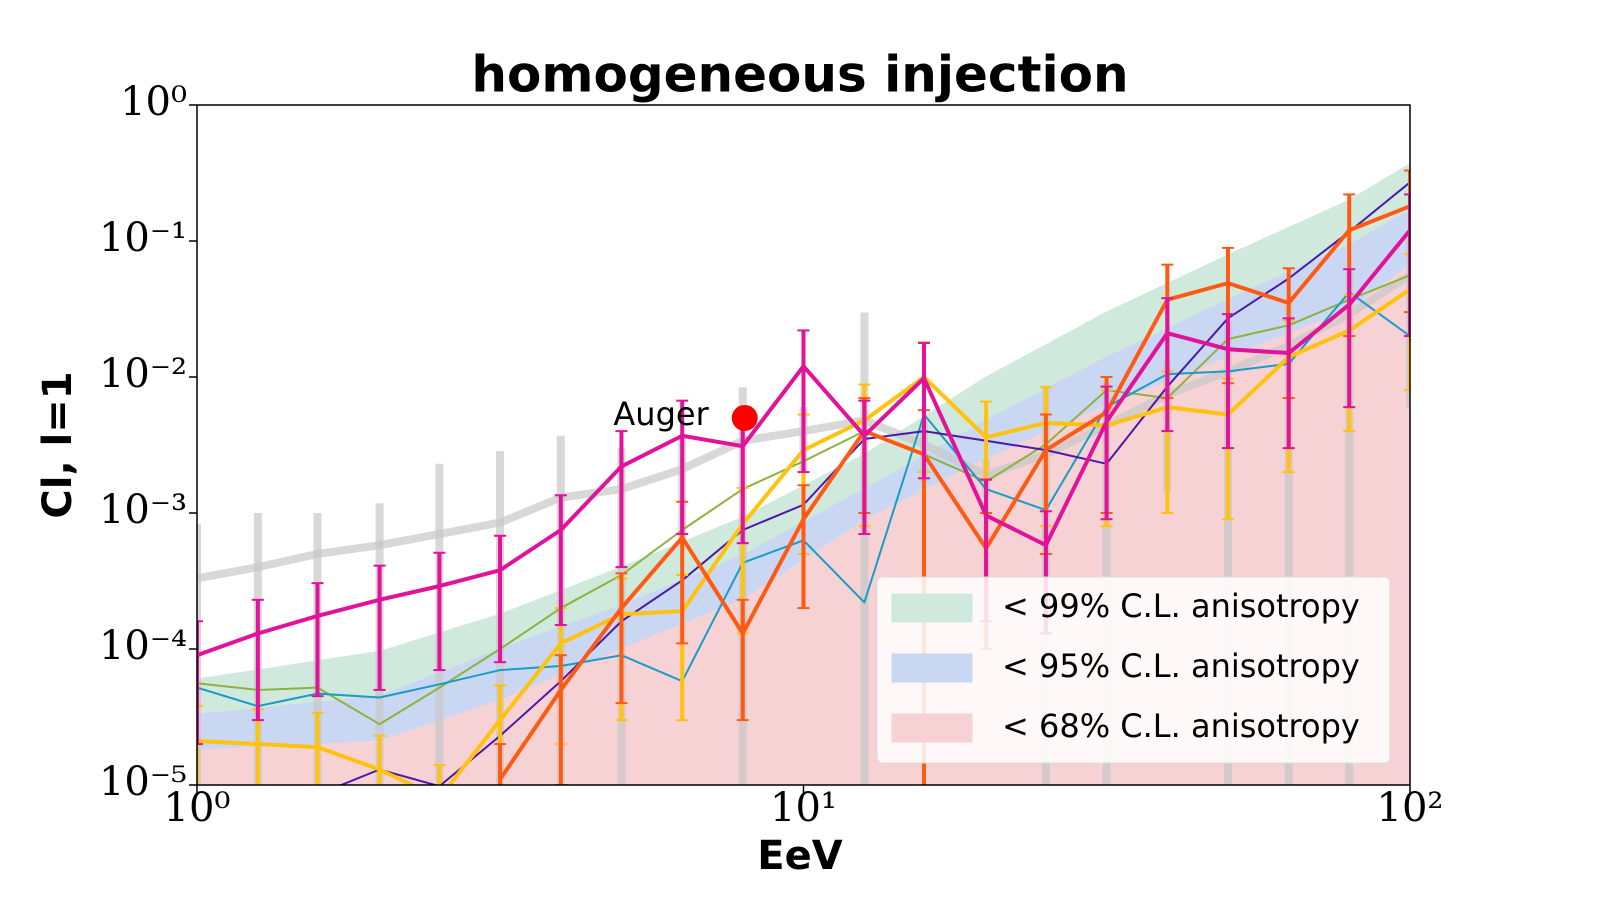 The height and width of the screenshot is (900, 1600). Describe the element at coordinates (1181, 726) in the screenshot. I see `legend-label: < 68% C.L. anisotropy` at that location.